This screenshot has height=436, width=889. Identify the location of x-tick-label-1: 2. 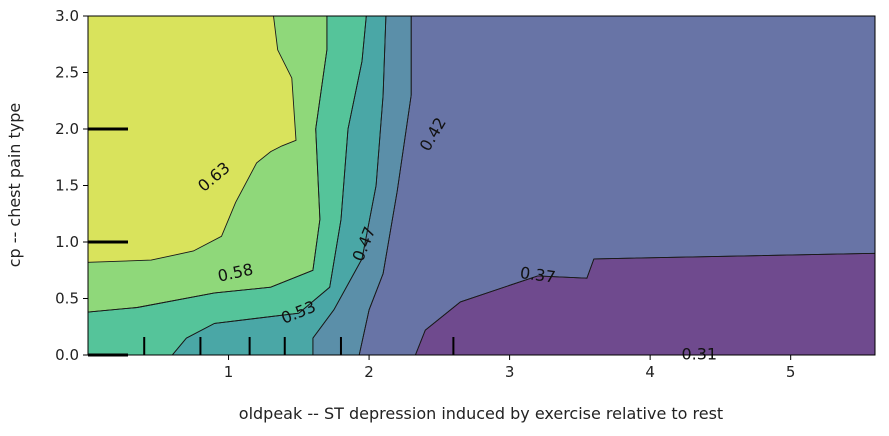
(369, 372).